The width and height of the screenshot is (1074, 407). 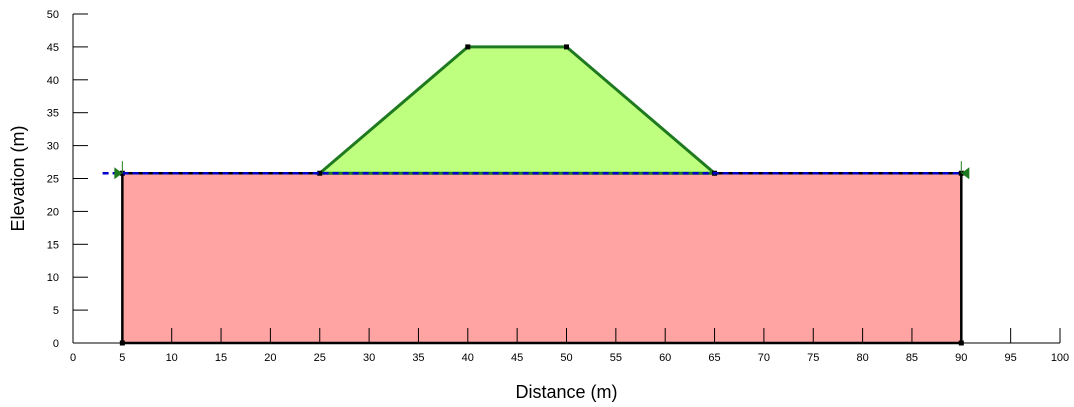 I want to click on x-tick-label: 60, so click(x=665, y=358).